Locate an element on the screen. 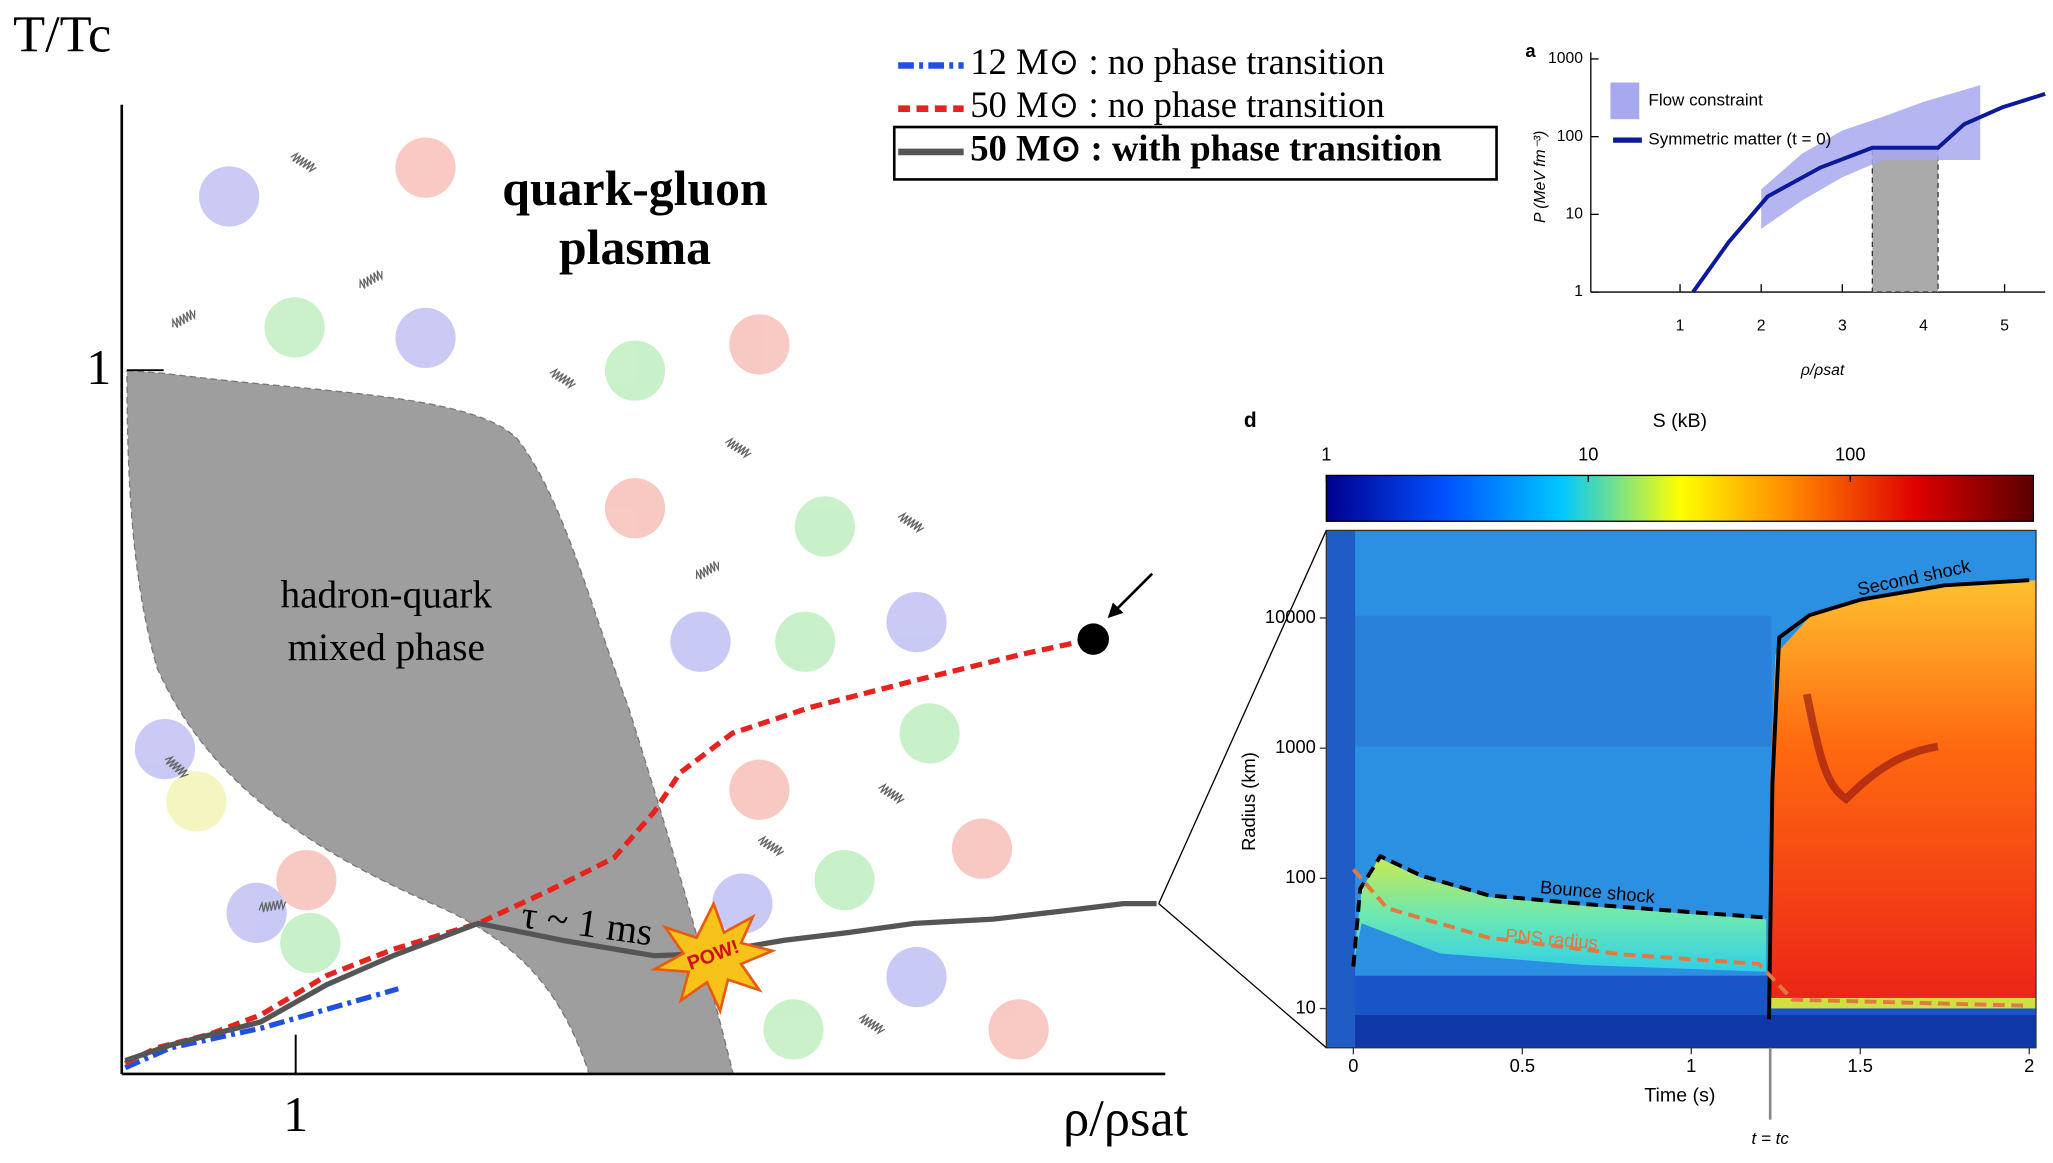 The height and width of the screenshot is (1163, 2053). colorbar-tick-label: 10 is located at coordinates (1588, 454).